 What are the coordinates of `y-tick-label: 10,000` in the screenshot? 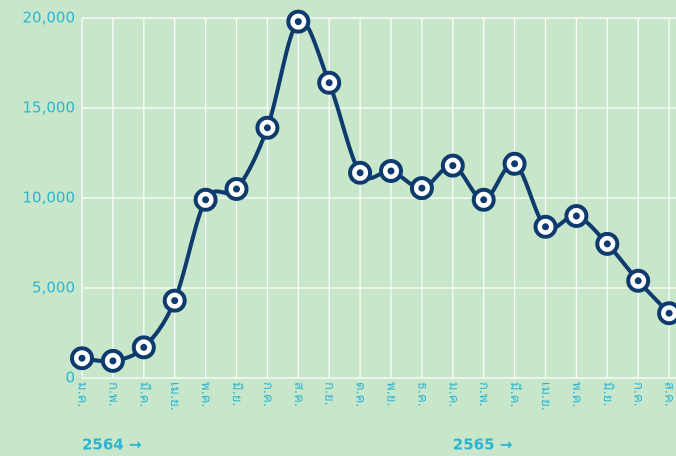 It's located at (49, 198).